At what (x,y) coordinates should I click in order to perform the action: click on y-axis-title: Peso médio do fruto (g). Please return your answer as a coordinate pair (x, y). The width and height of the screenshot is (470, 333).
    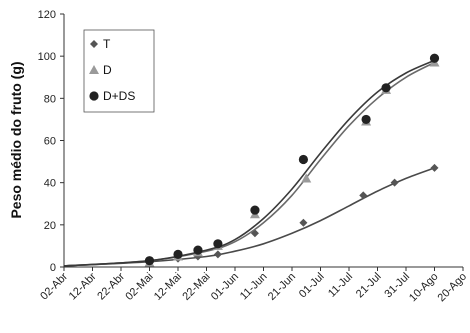
    Looking at the image, I should click on (16, 139).